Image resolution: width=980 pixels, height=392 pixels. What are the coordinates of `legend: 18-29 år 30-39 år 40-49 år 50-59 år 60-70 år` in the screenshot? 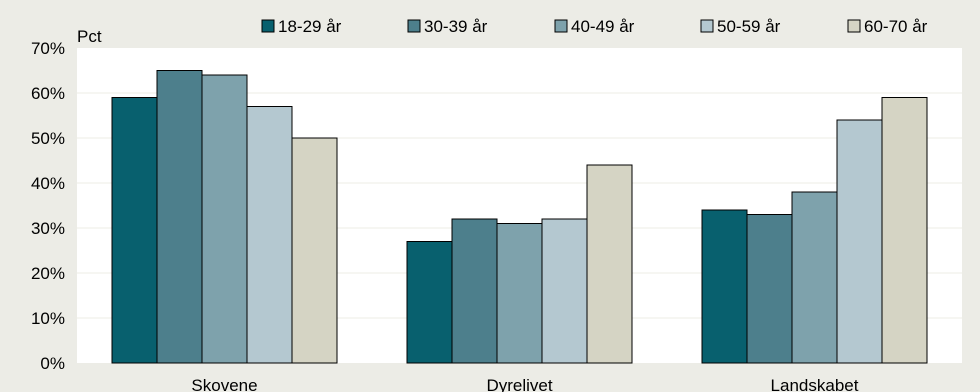 It's located at (594, 26).